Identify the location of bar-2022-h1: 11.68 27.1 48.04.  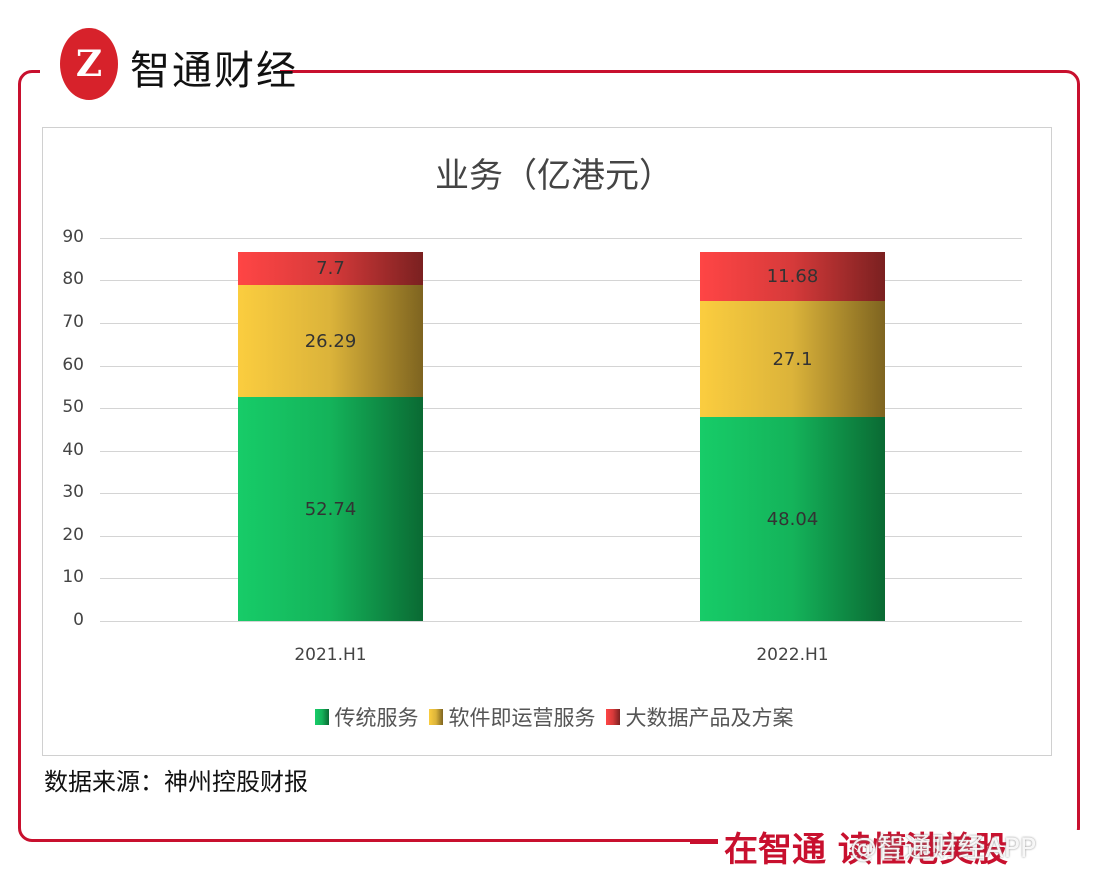
(792, 436).